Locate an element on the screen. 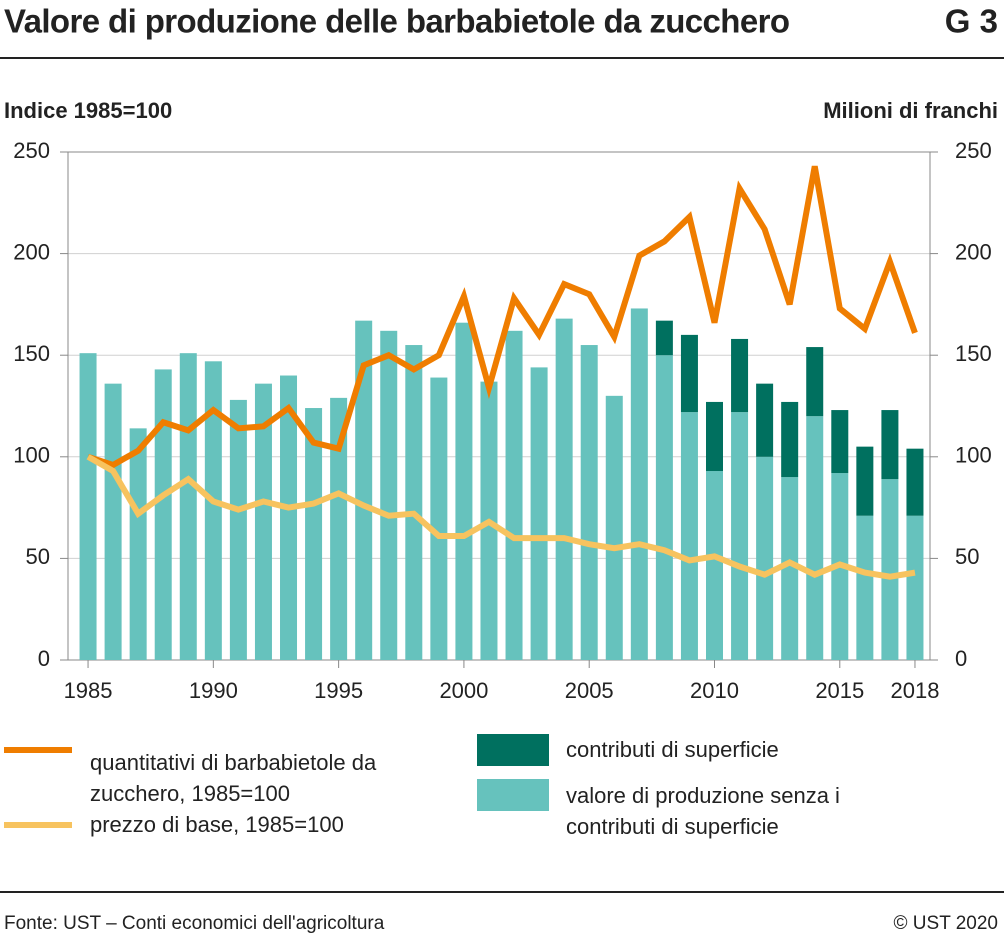 The image size is (1004, 940). x-tick-label: 1990 is located at coordinates (213, 690).